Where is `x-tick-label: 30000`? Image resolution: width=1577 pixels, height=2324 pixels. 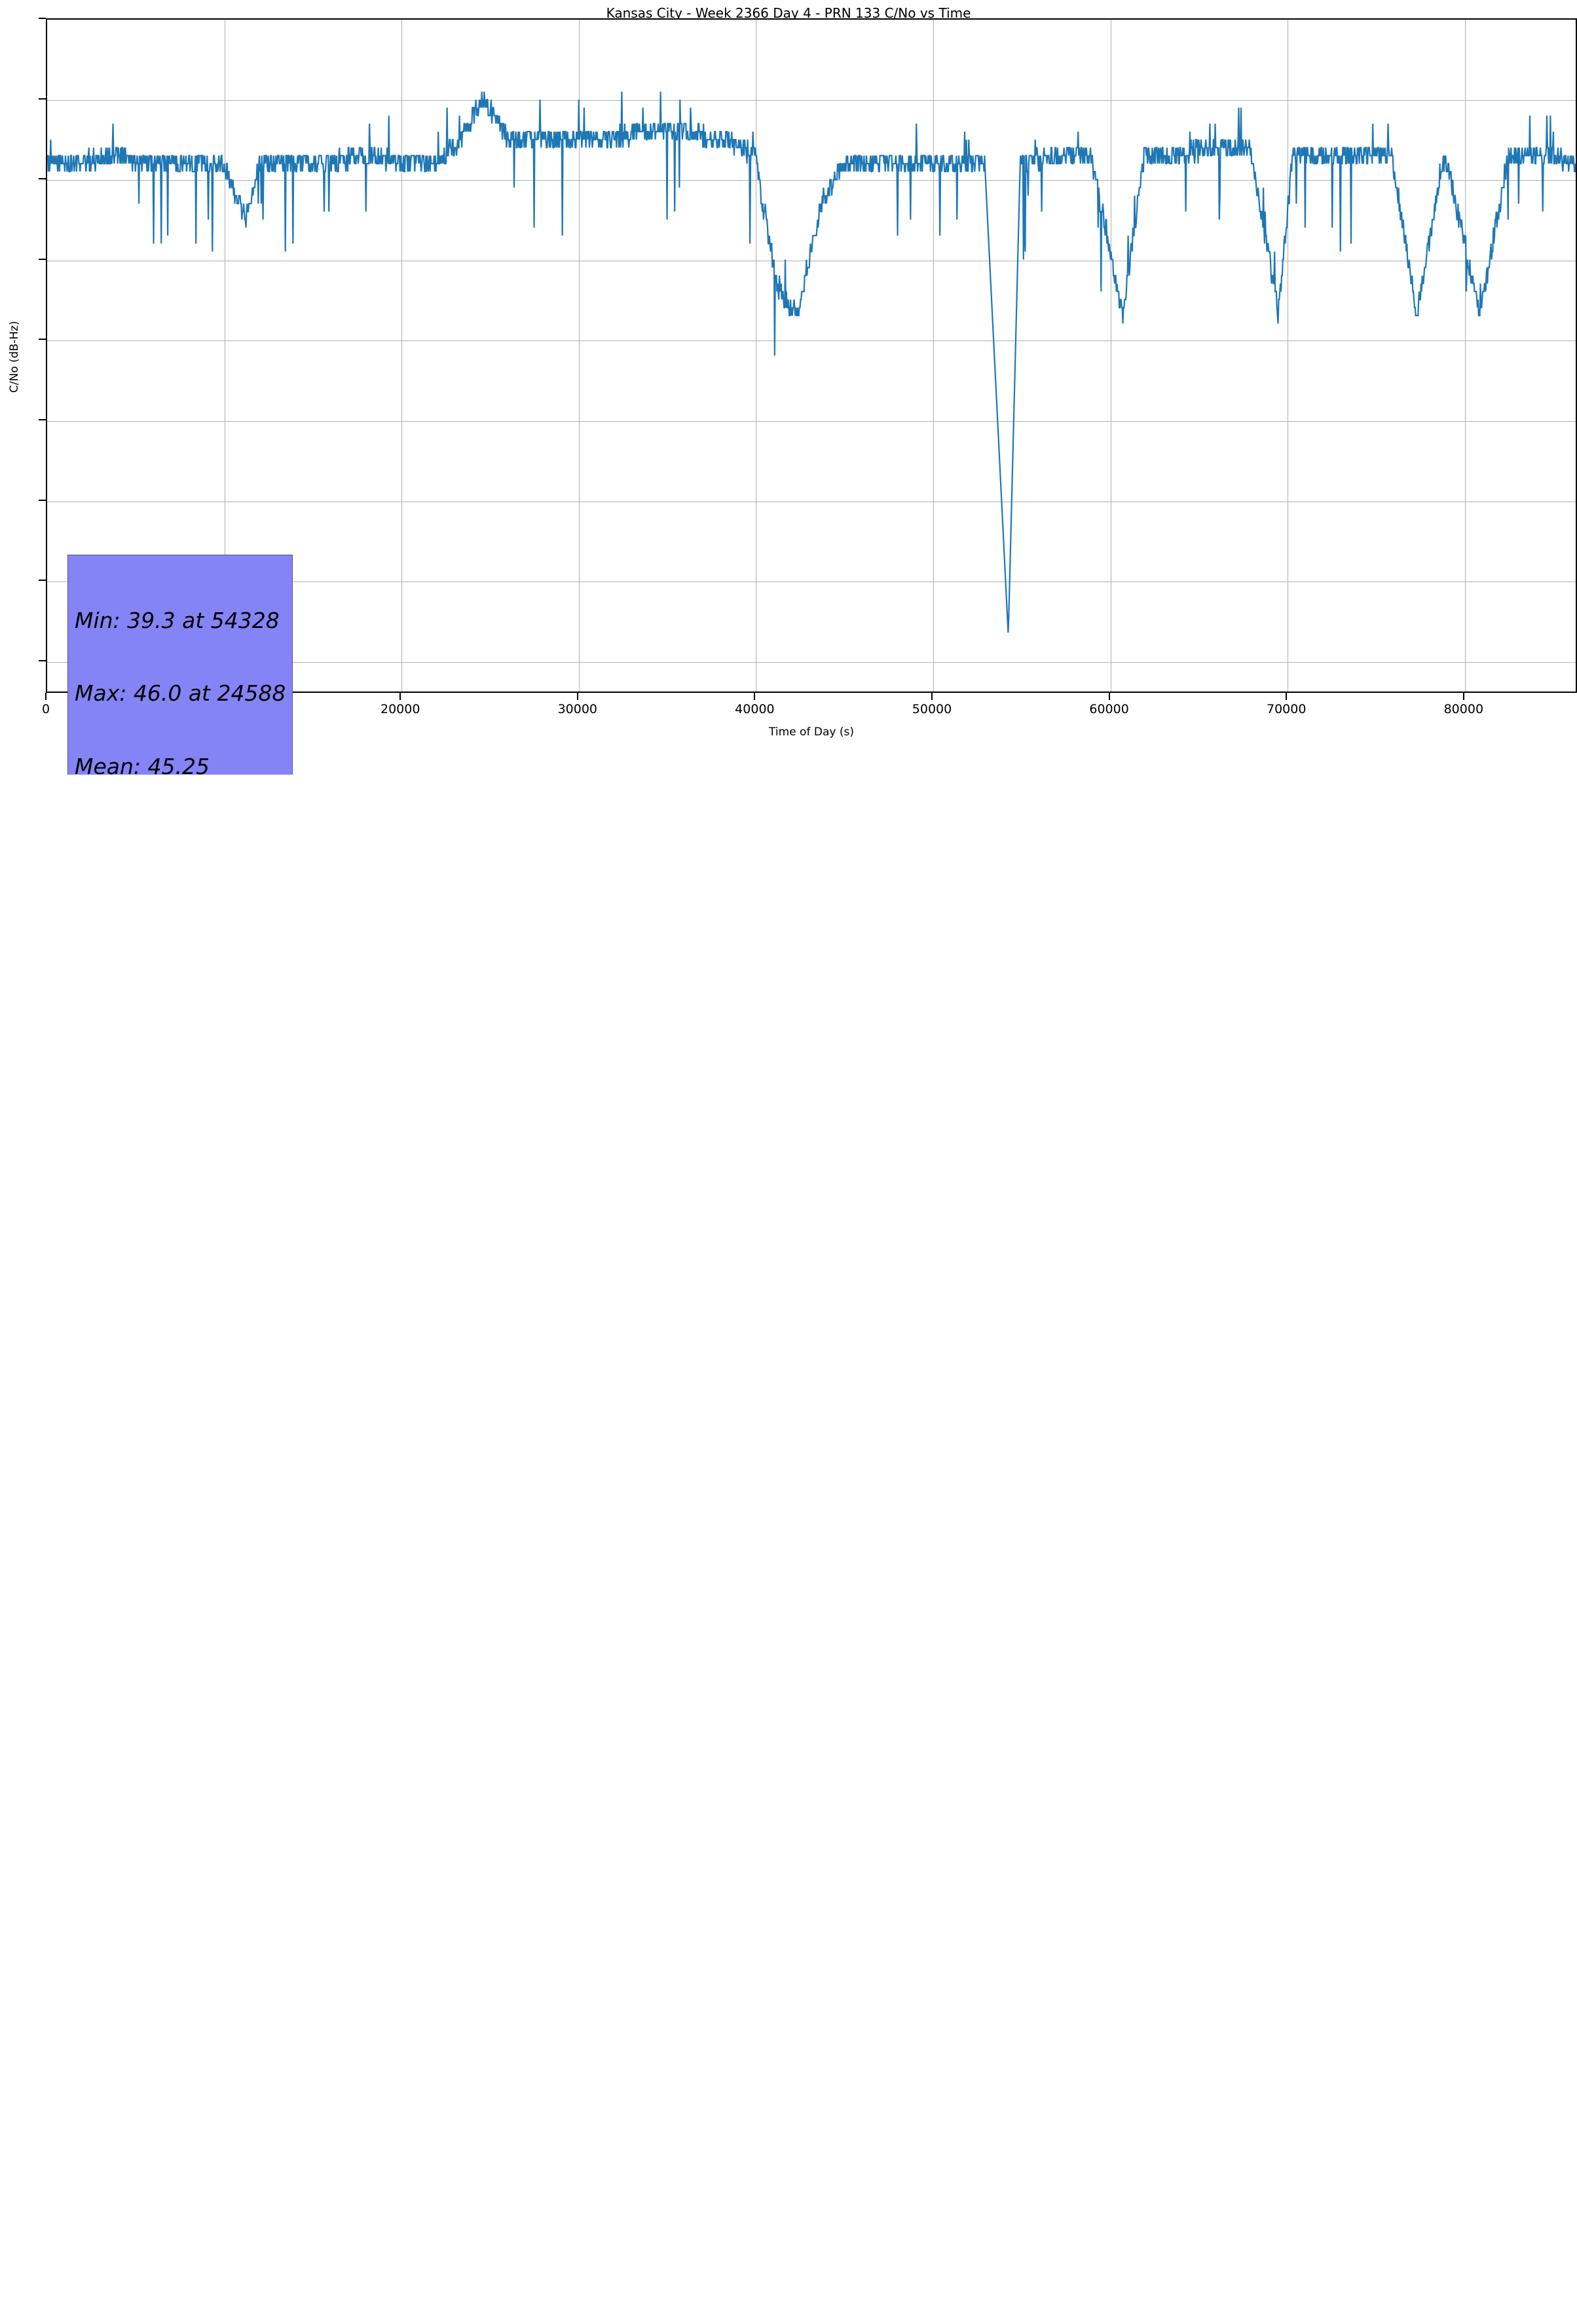 x-tick-label: 30000 is located at coordinates (577, 709).